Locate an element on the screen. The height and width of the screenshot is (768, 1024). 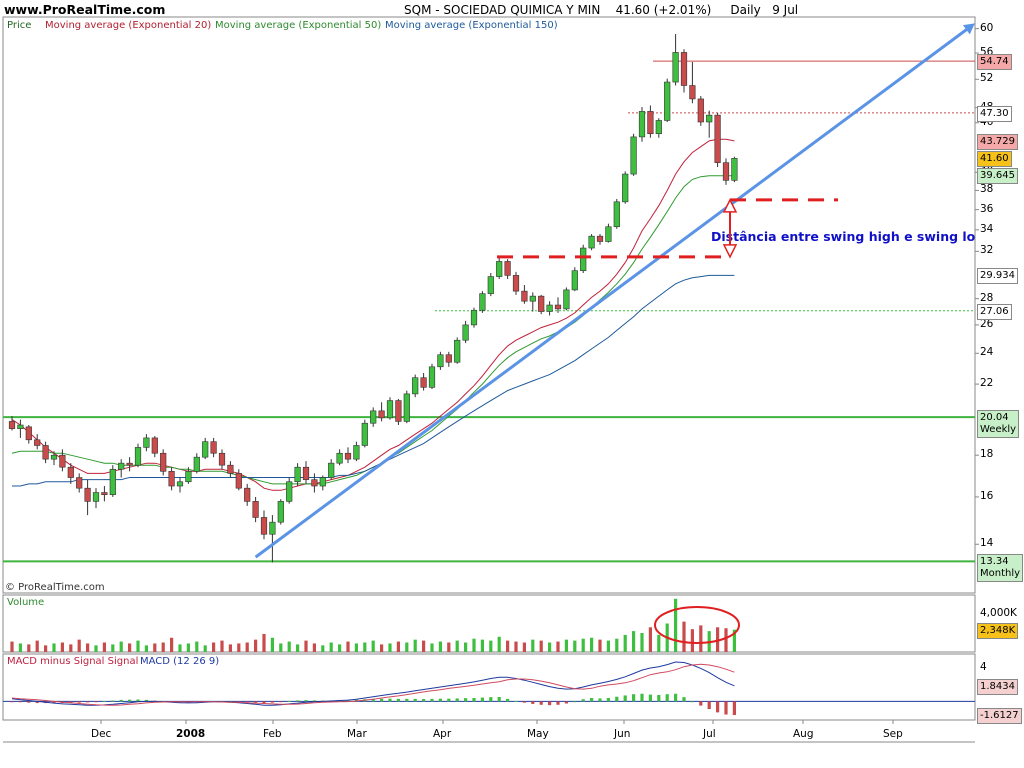
price-box-label: 41.60 is located at coordinates (994, 159).